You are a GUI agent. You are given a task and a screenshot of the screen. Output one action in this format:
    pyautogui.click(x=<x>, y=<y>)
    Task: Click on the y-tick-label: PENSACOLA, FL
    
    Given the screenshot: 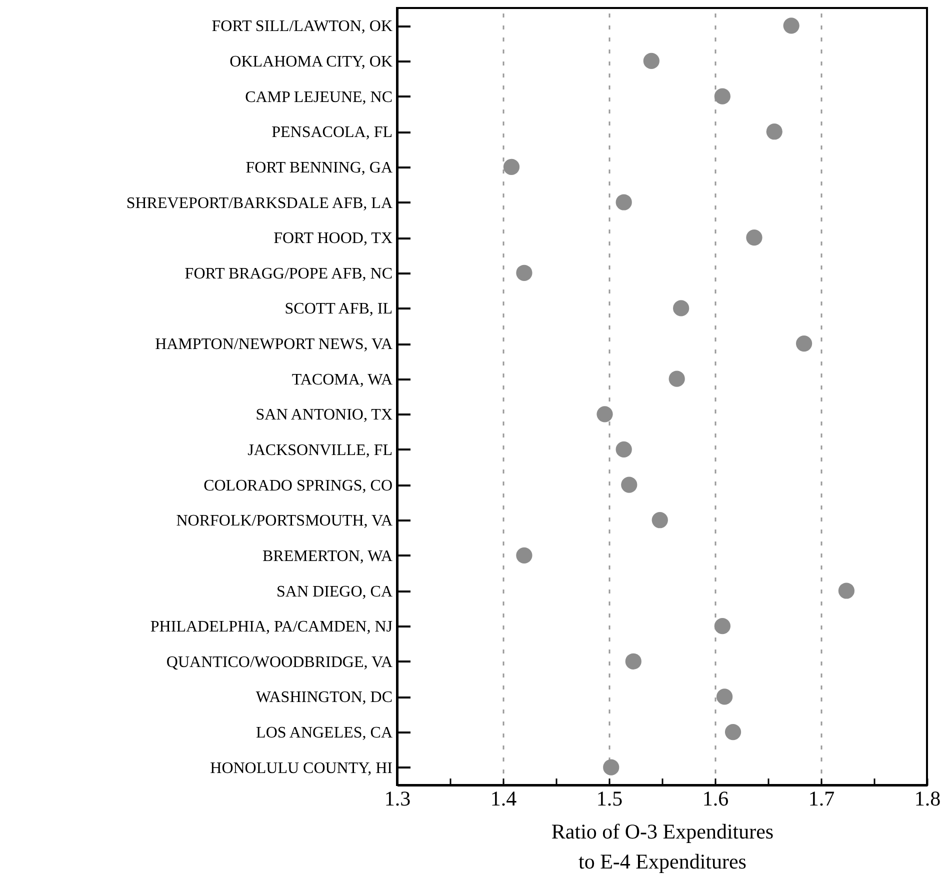 What is the action you would take?
    pyautogui.click(x=332, y=133)
    